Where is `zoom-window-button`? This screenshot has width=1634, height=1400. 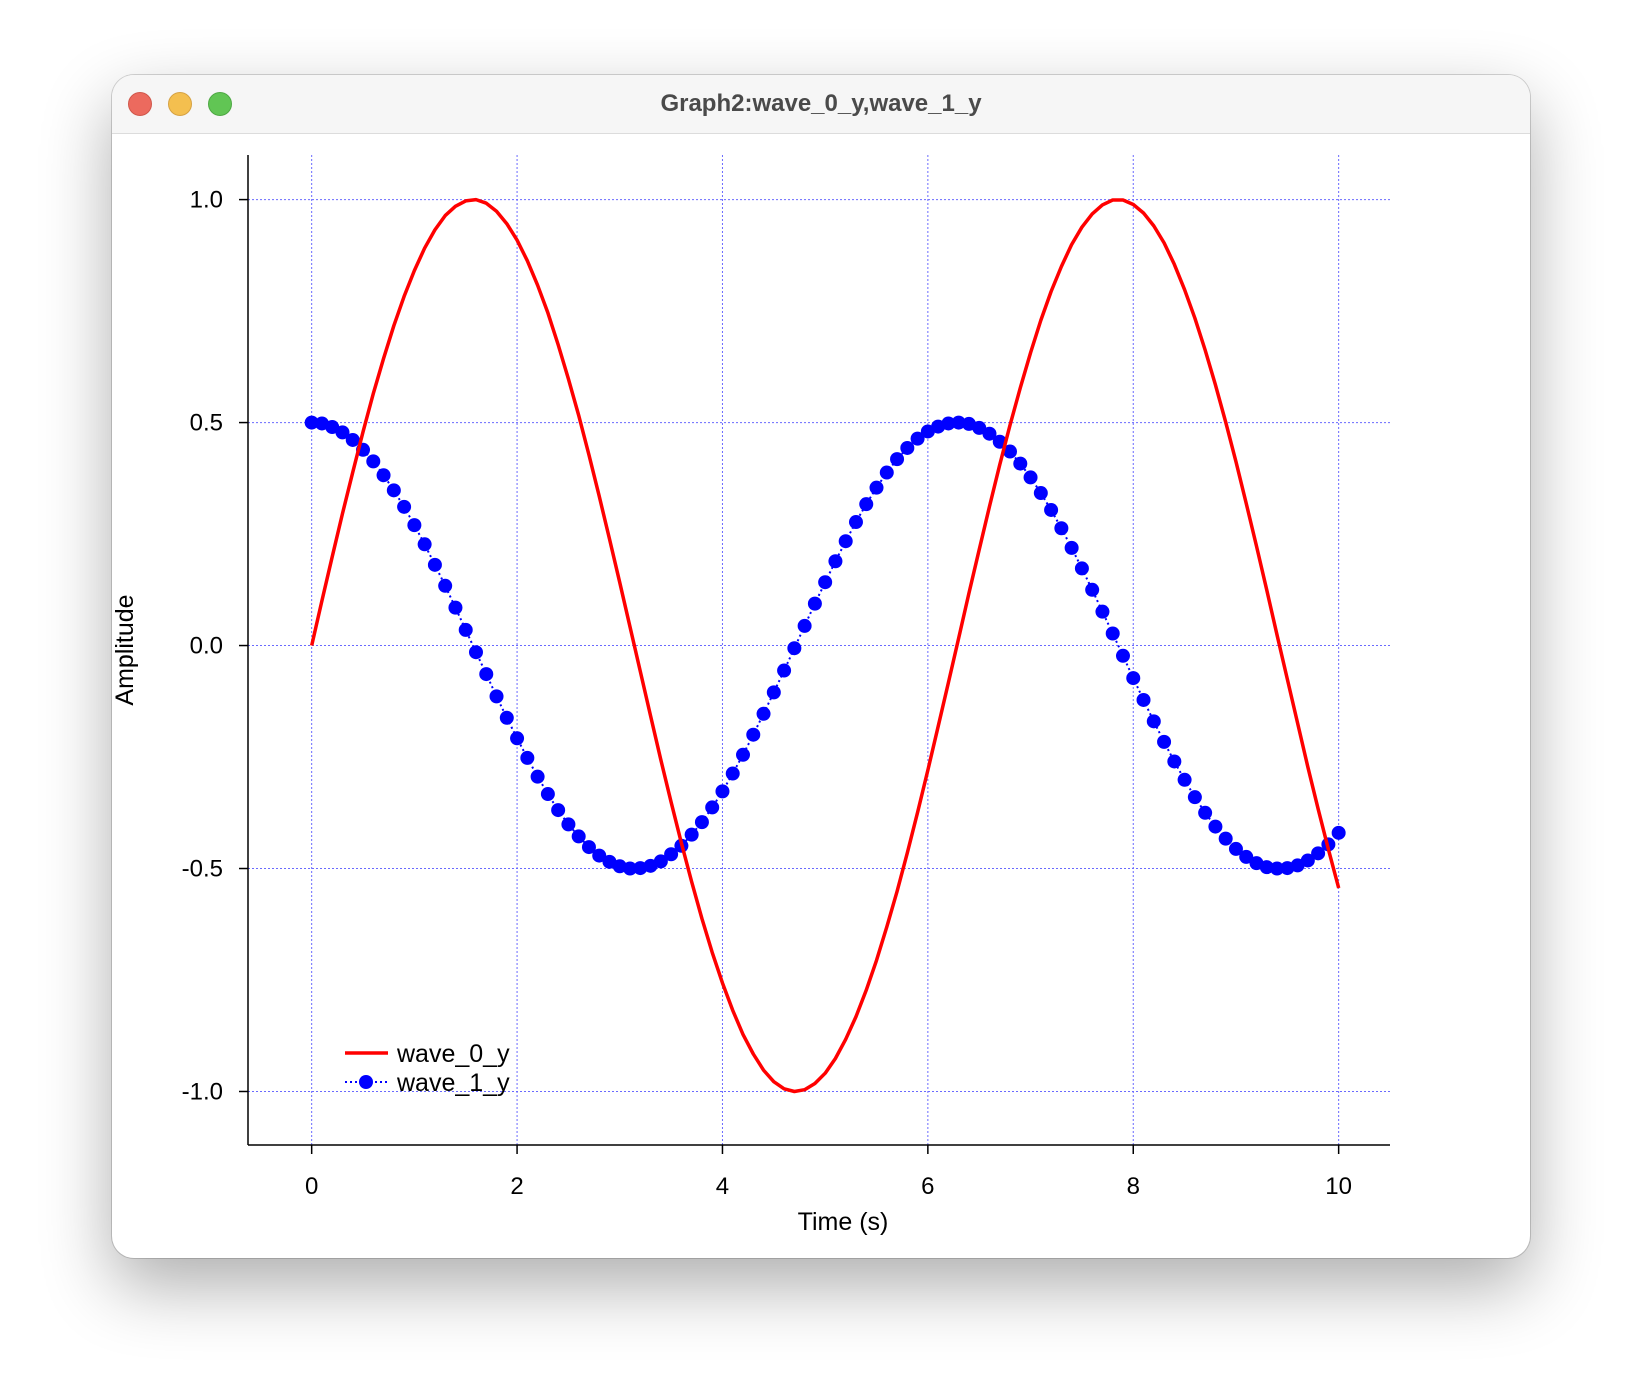
zoom-window-button is located at coordinates (220, 104).